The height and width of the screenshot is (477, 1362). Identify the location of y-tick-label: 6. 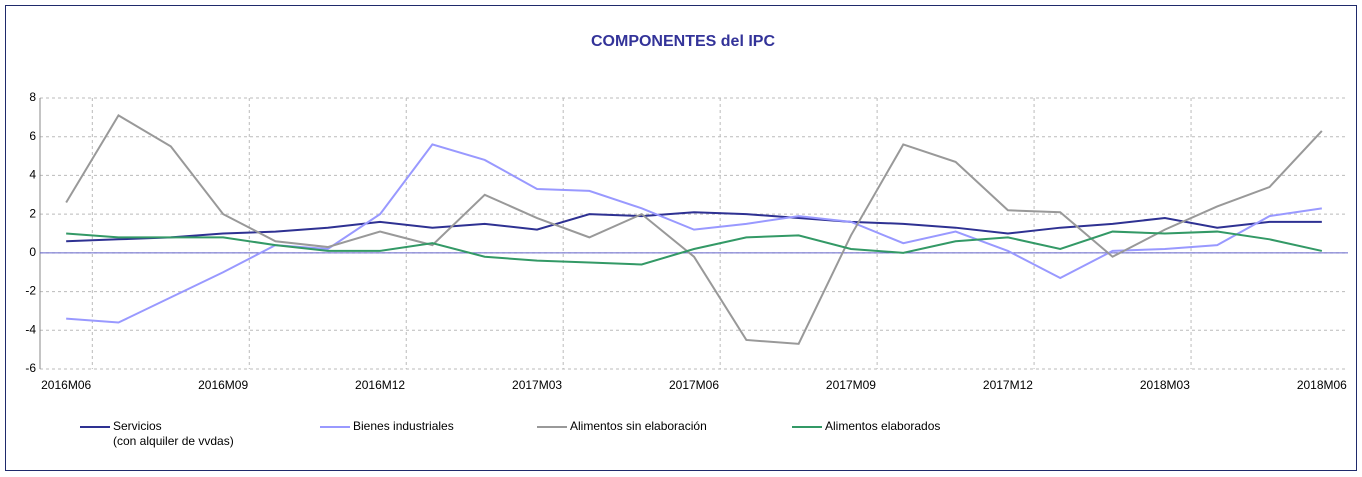
(32, 136).